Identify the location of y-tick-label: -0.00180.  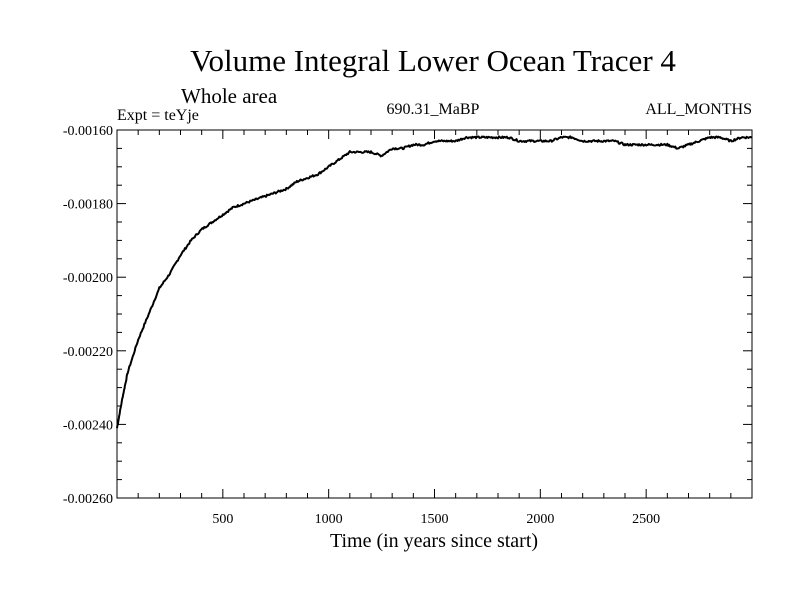
(88, 205).